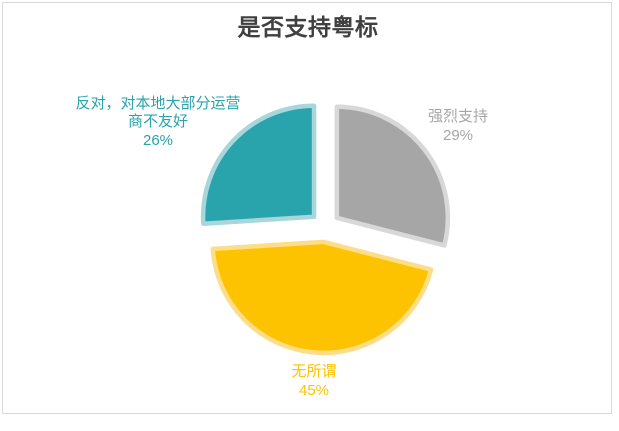 The height and width of the screenshot is (431, 619). I want to click on slice-label-oppose: 反对，对本地大部分运营商不友好 26%, so click(158, 122).